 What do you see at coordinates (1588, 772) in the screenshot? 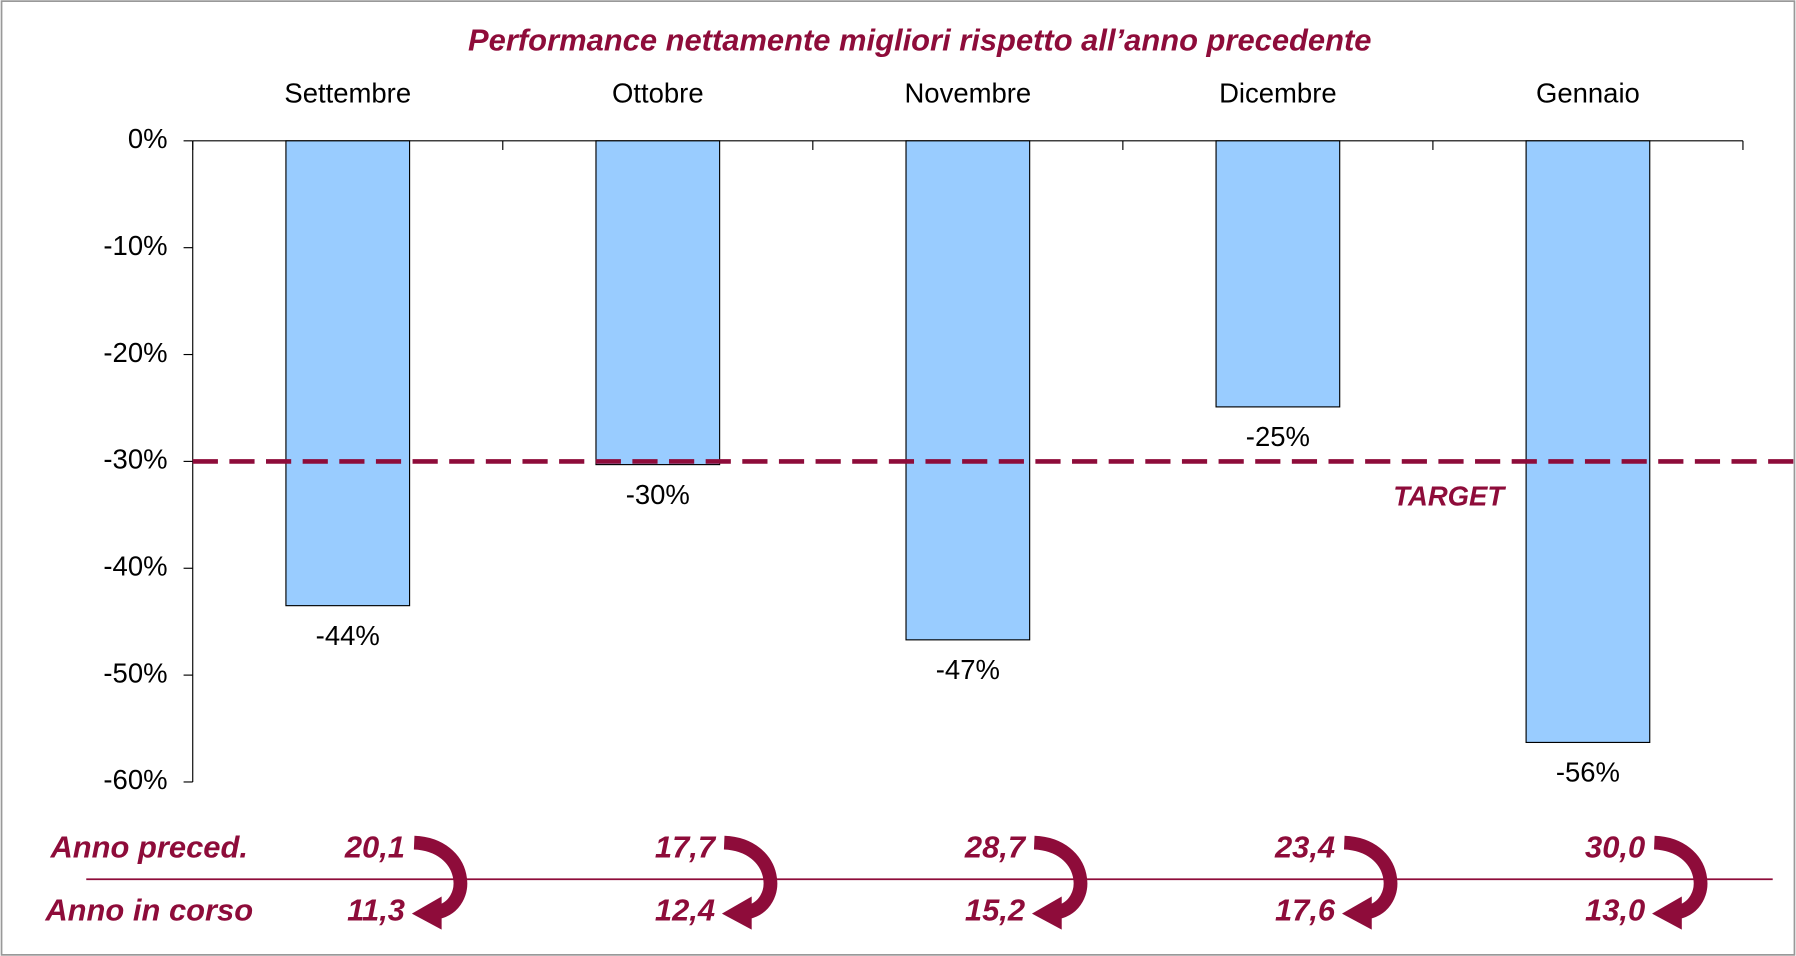
I see `value-label: -56%` at bounding box center [1588, 772].